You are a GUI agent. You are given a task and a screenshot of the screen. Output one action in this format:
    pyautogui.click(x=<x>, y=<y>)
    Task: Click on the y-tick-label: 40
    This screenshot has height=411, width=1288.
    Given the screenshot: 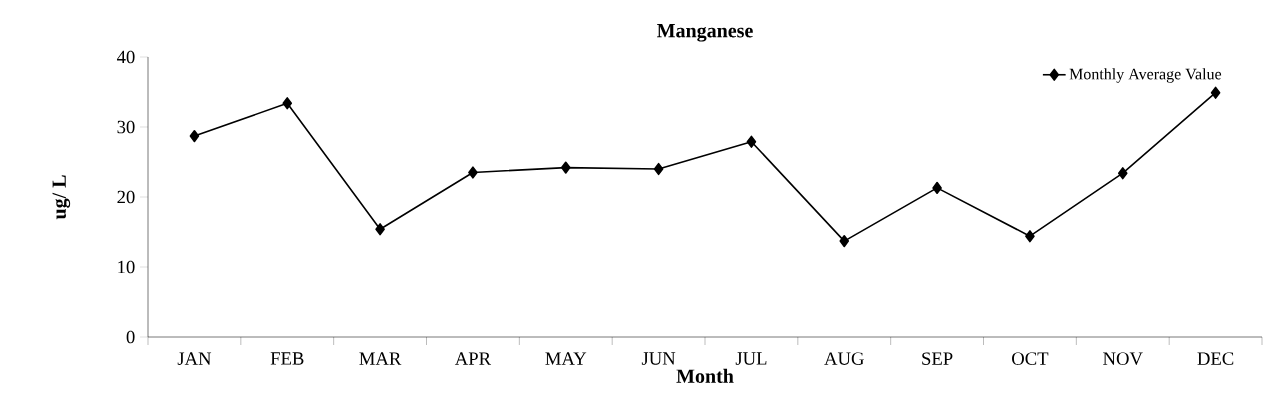 What is the action you would take?
    pyautogui.click(x=125, y=57)
    